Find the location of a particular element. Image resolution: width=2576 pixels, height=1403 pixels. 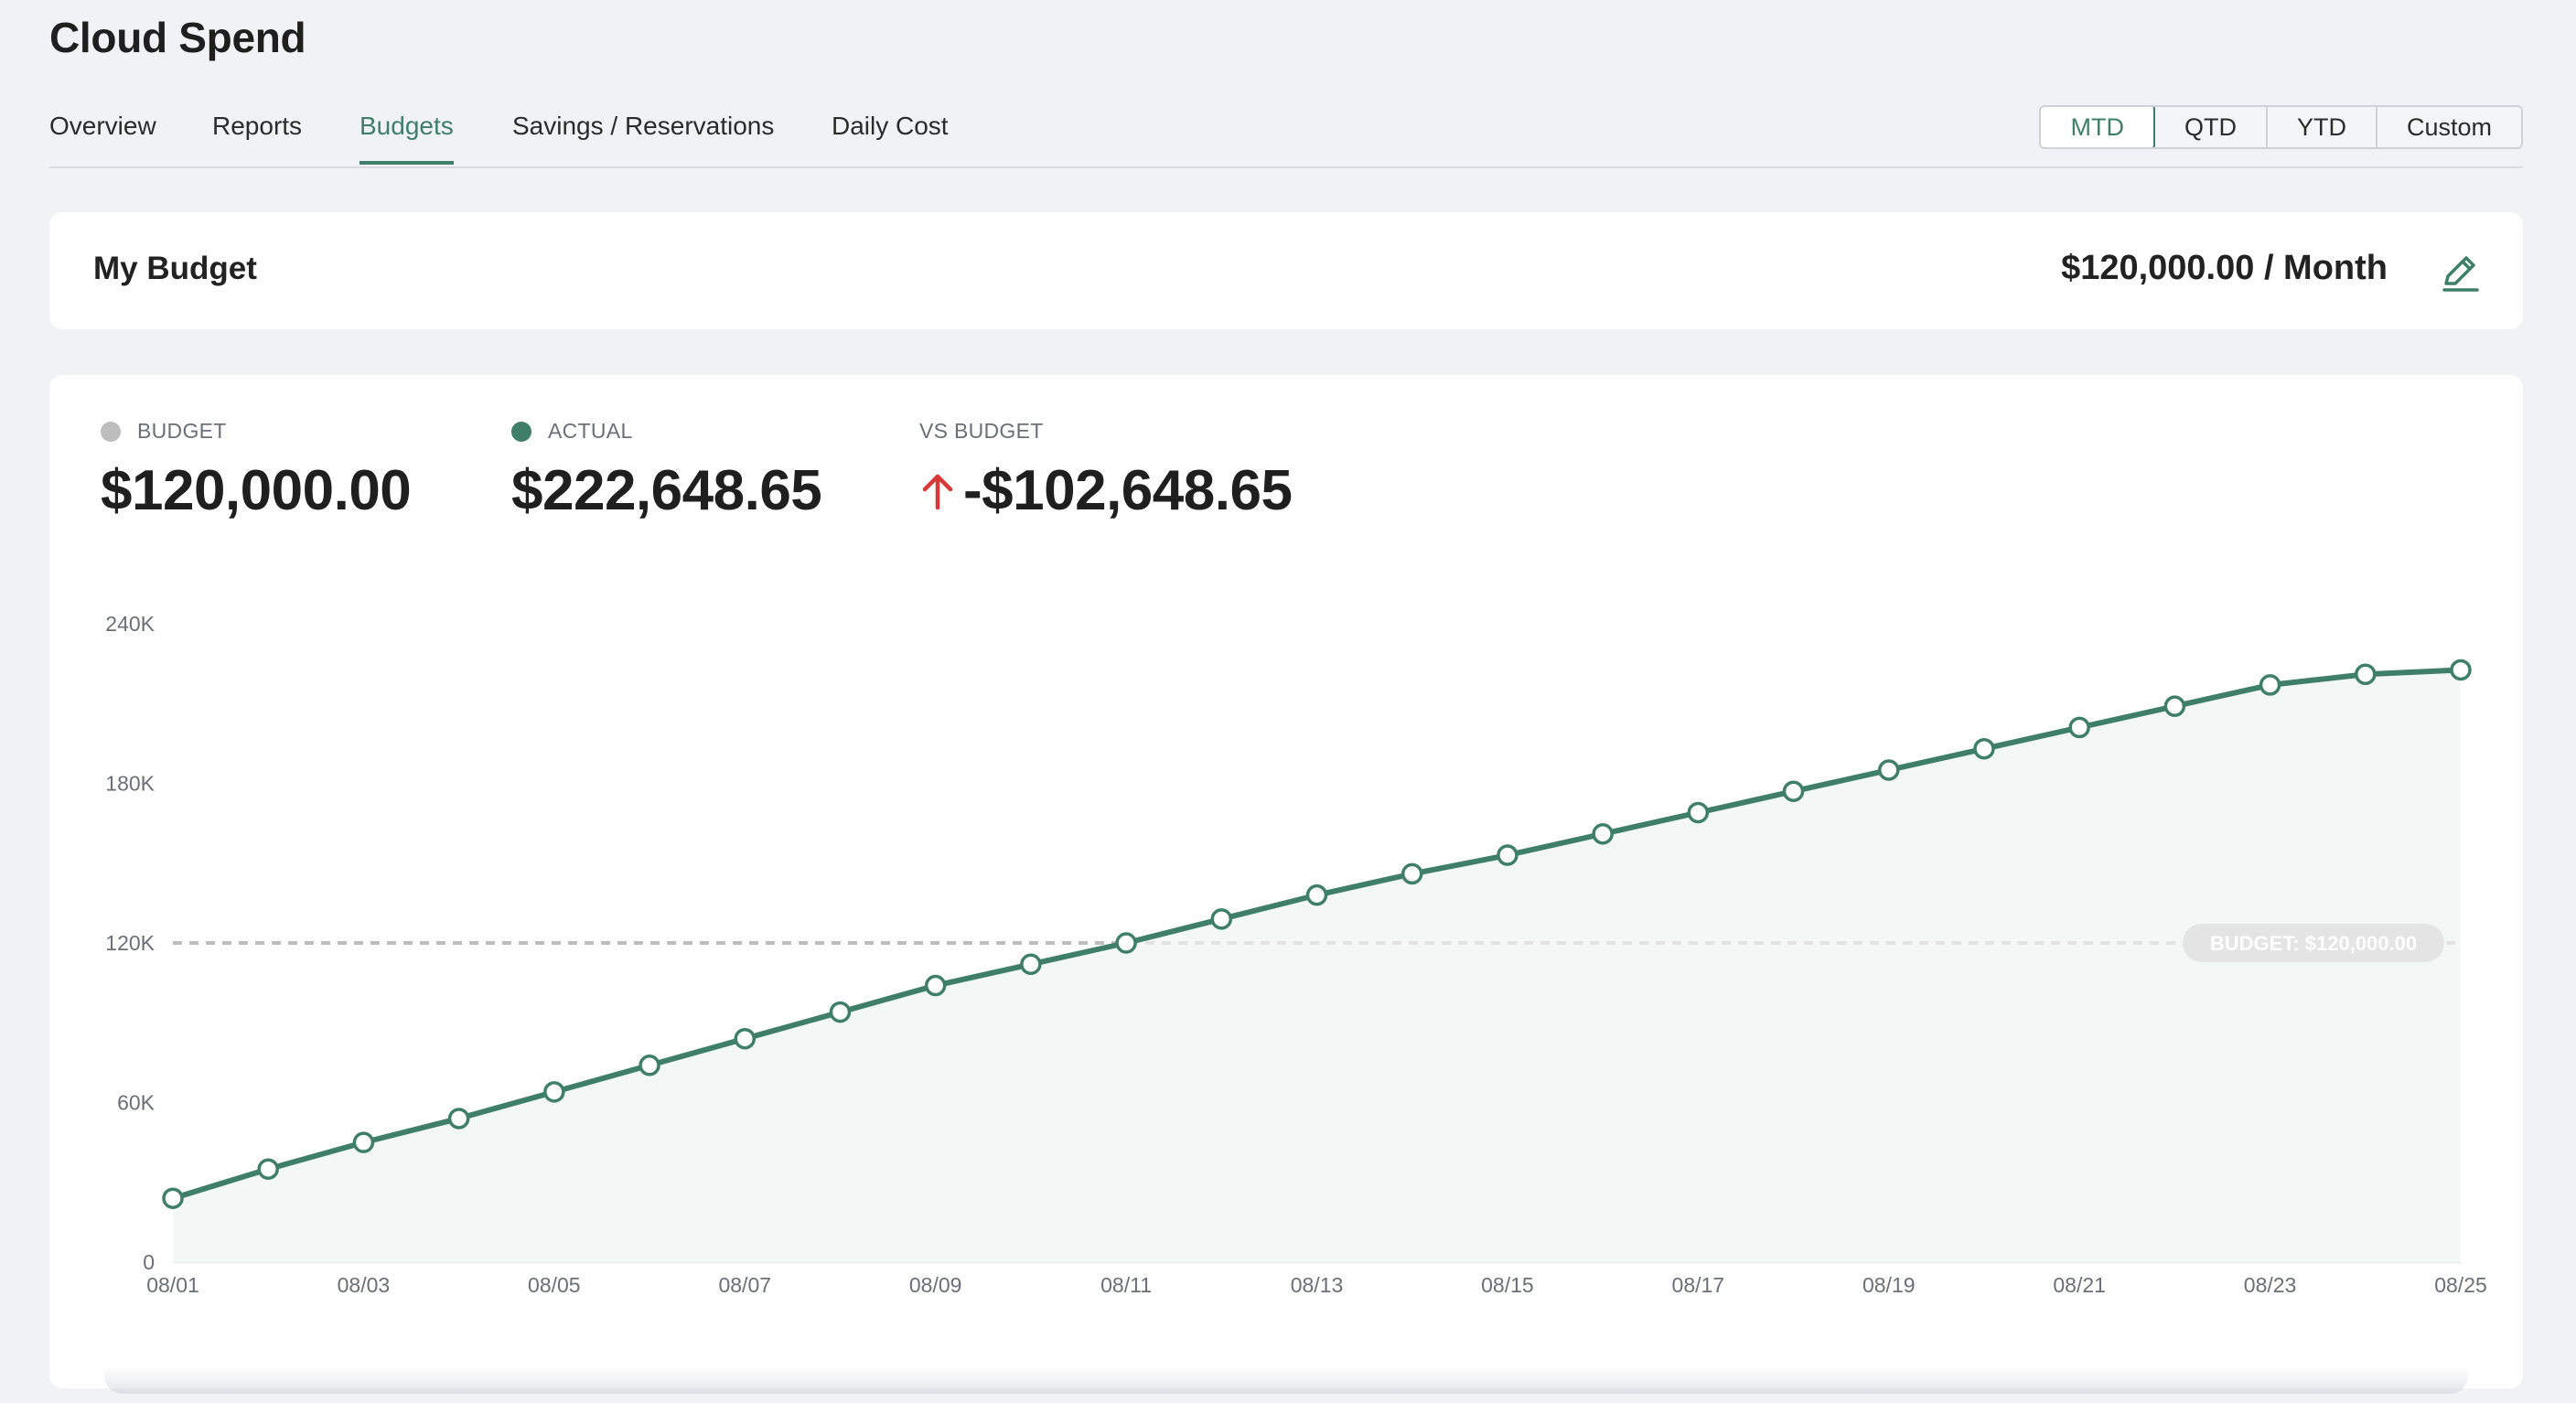

kpi-actual: ACTUAL $222,648.65 is located at coordinates (667, 471).